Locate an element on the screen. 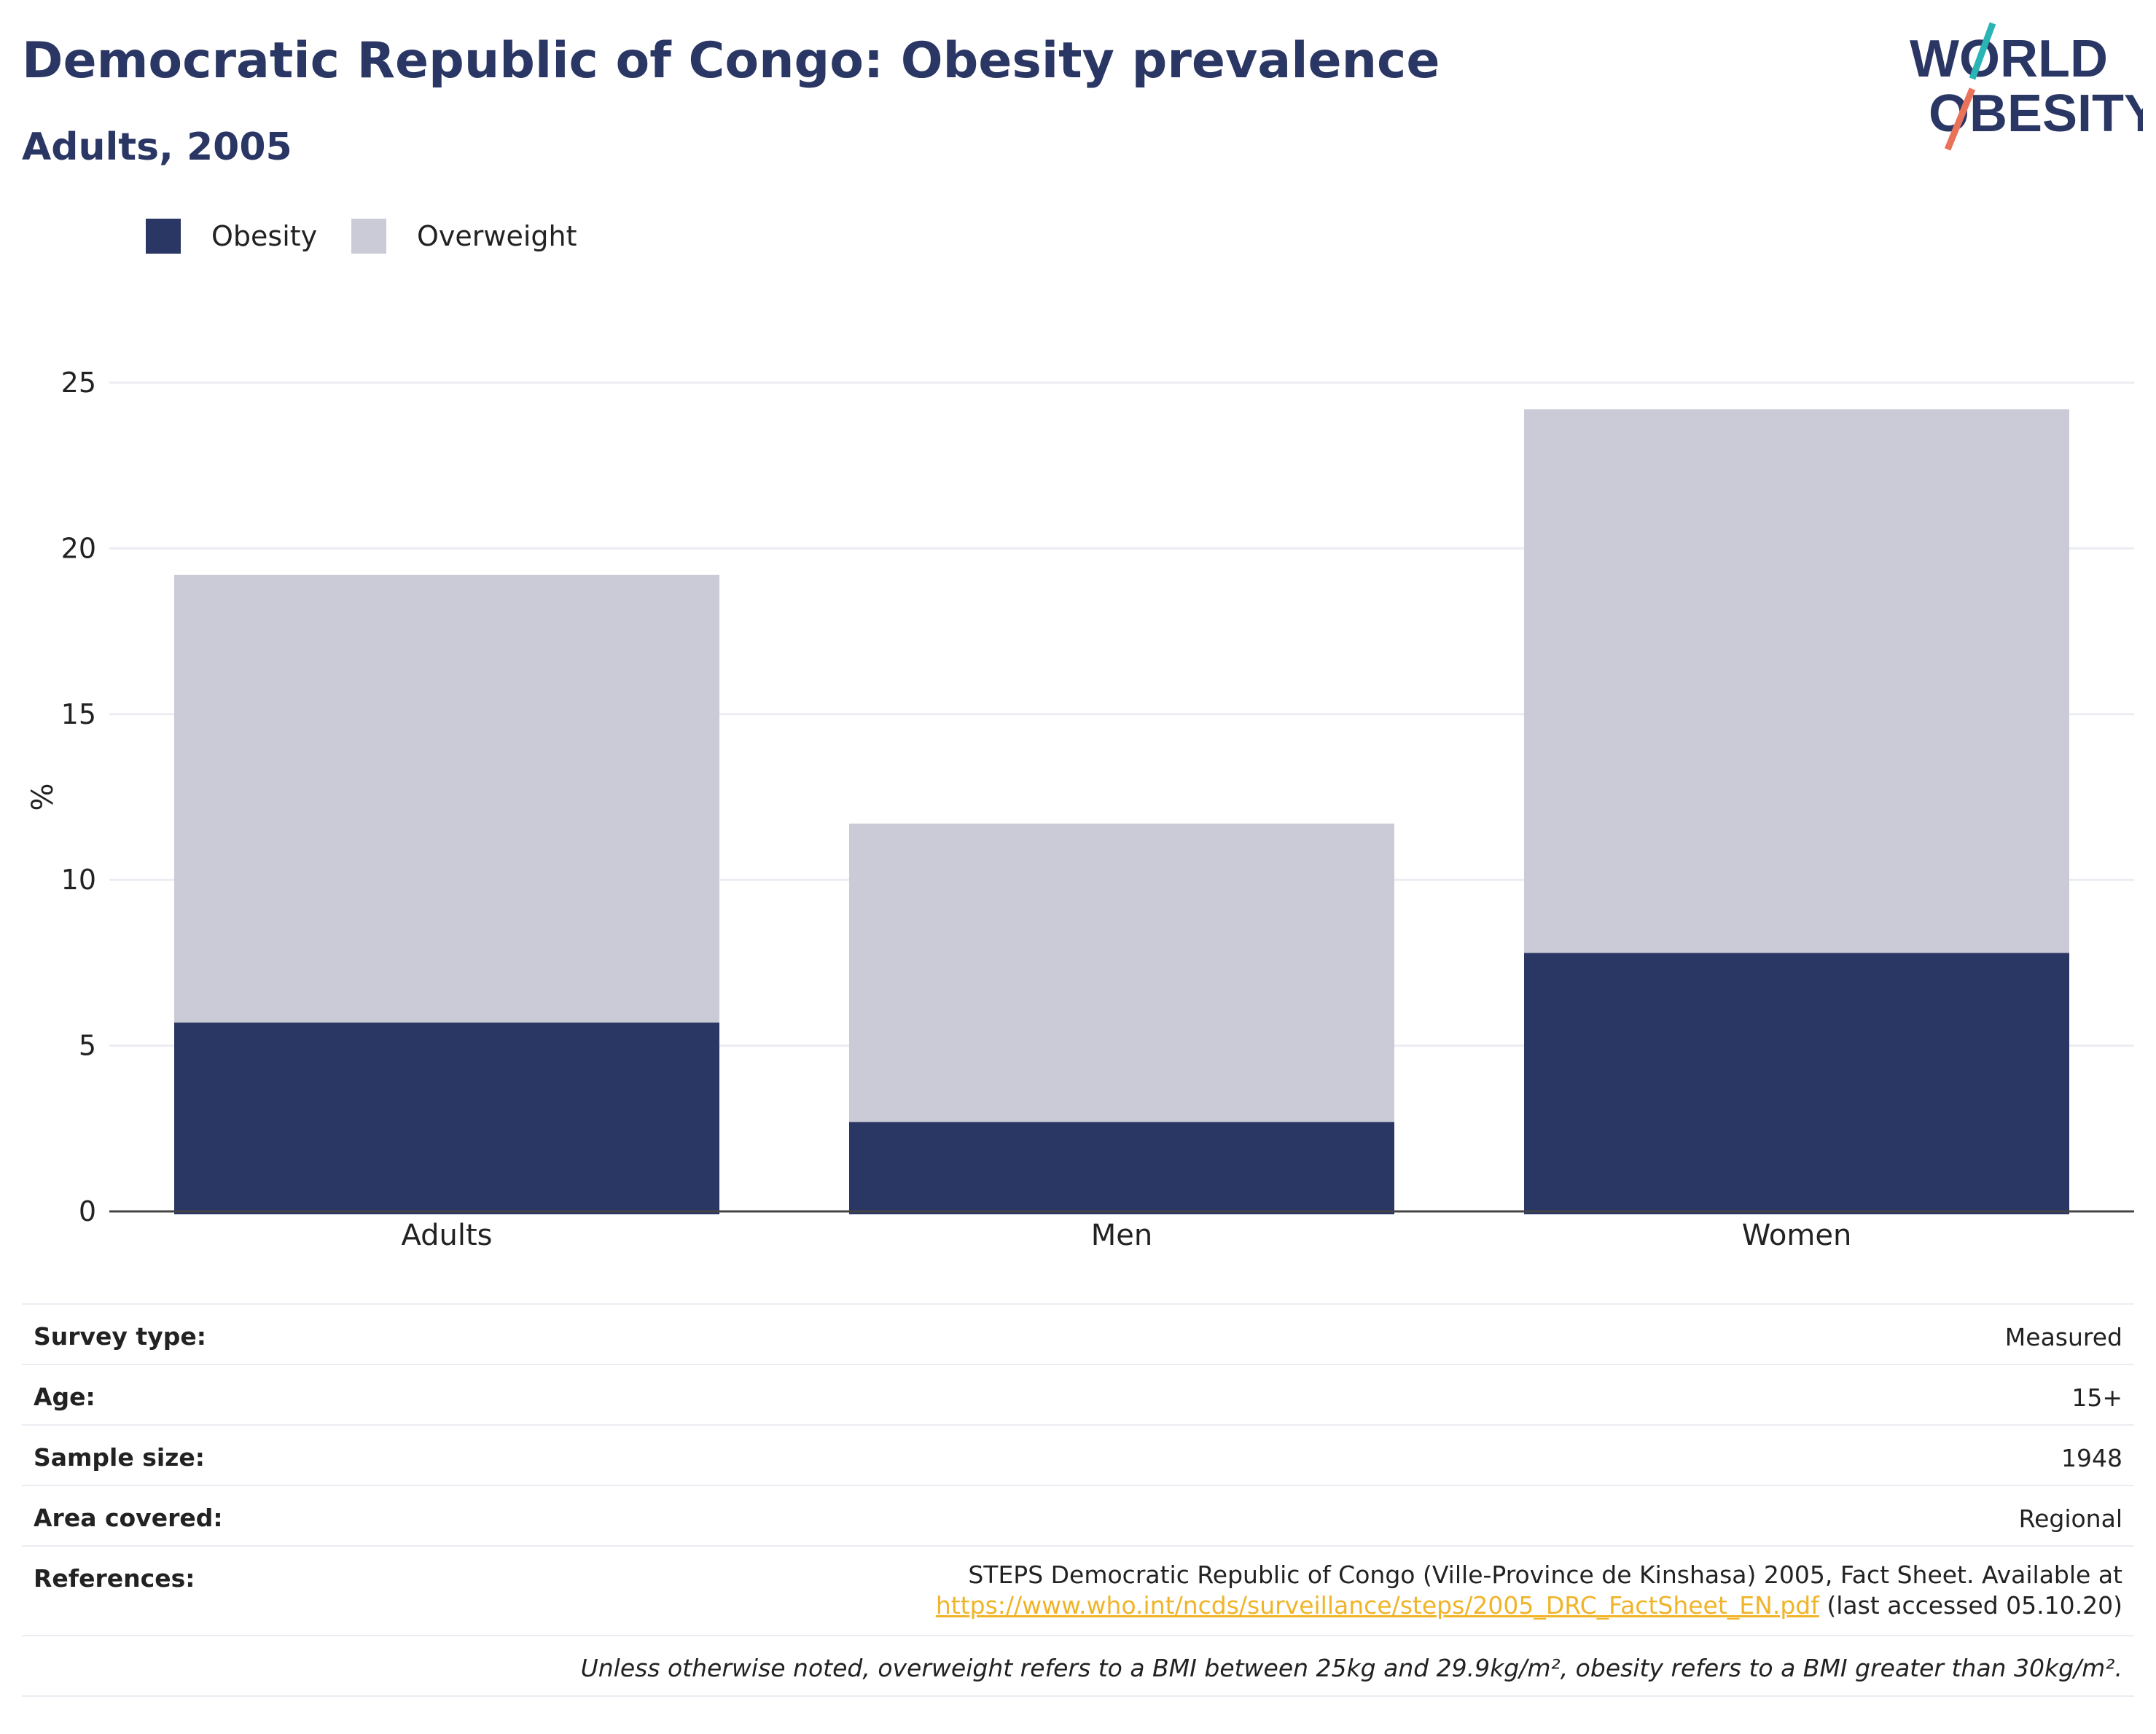 The height and width of the screenshot is (1734, 2156). survey-type-label: Survey type: is located at coordinates (120, 1336).